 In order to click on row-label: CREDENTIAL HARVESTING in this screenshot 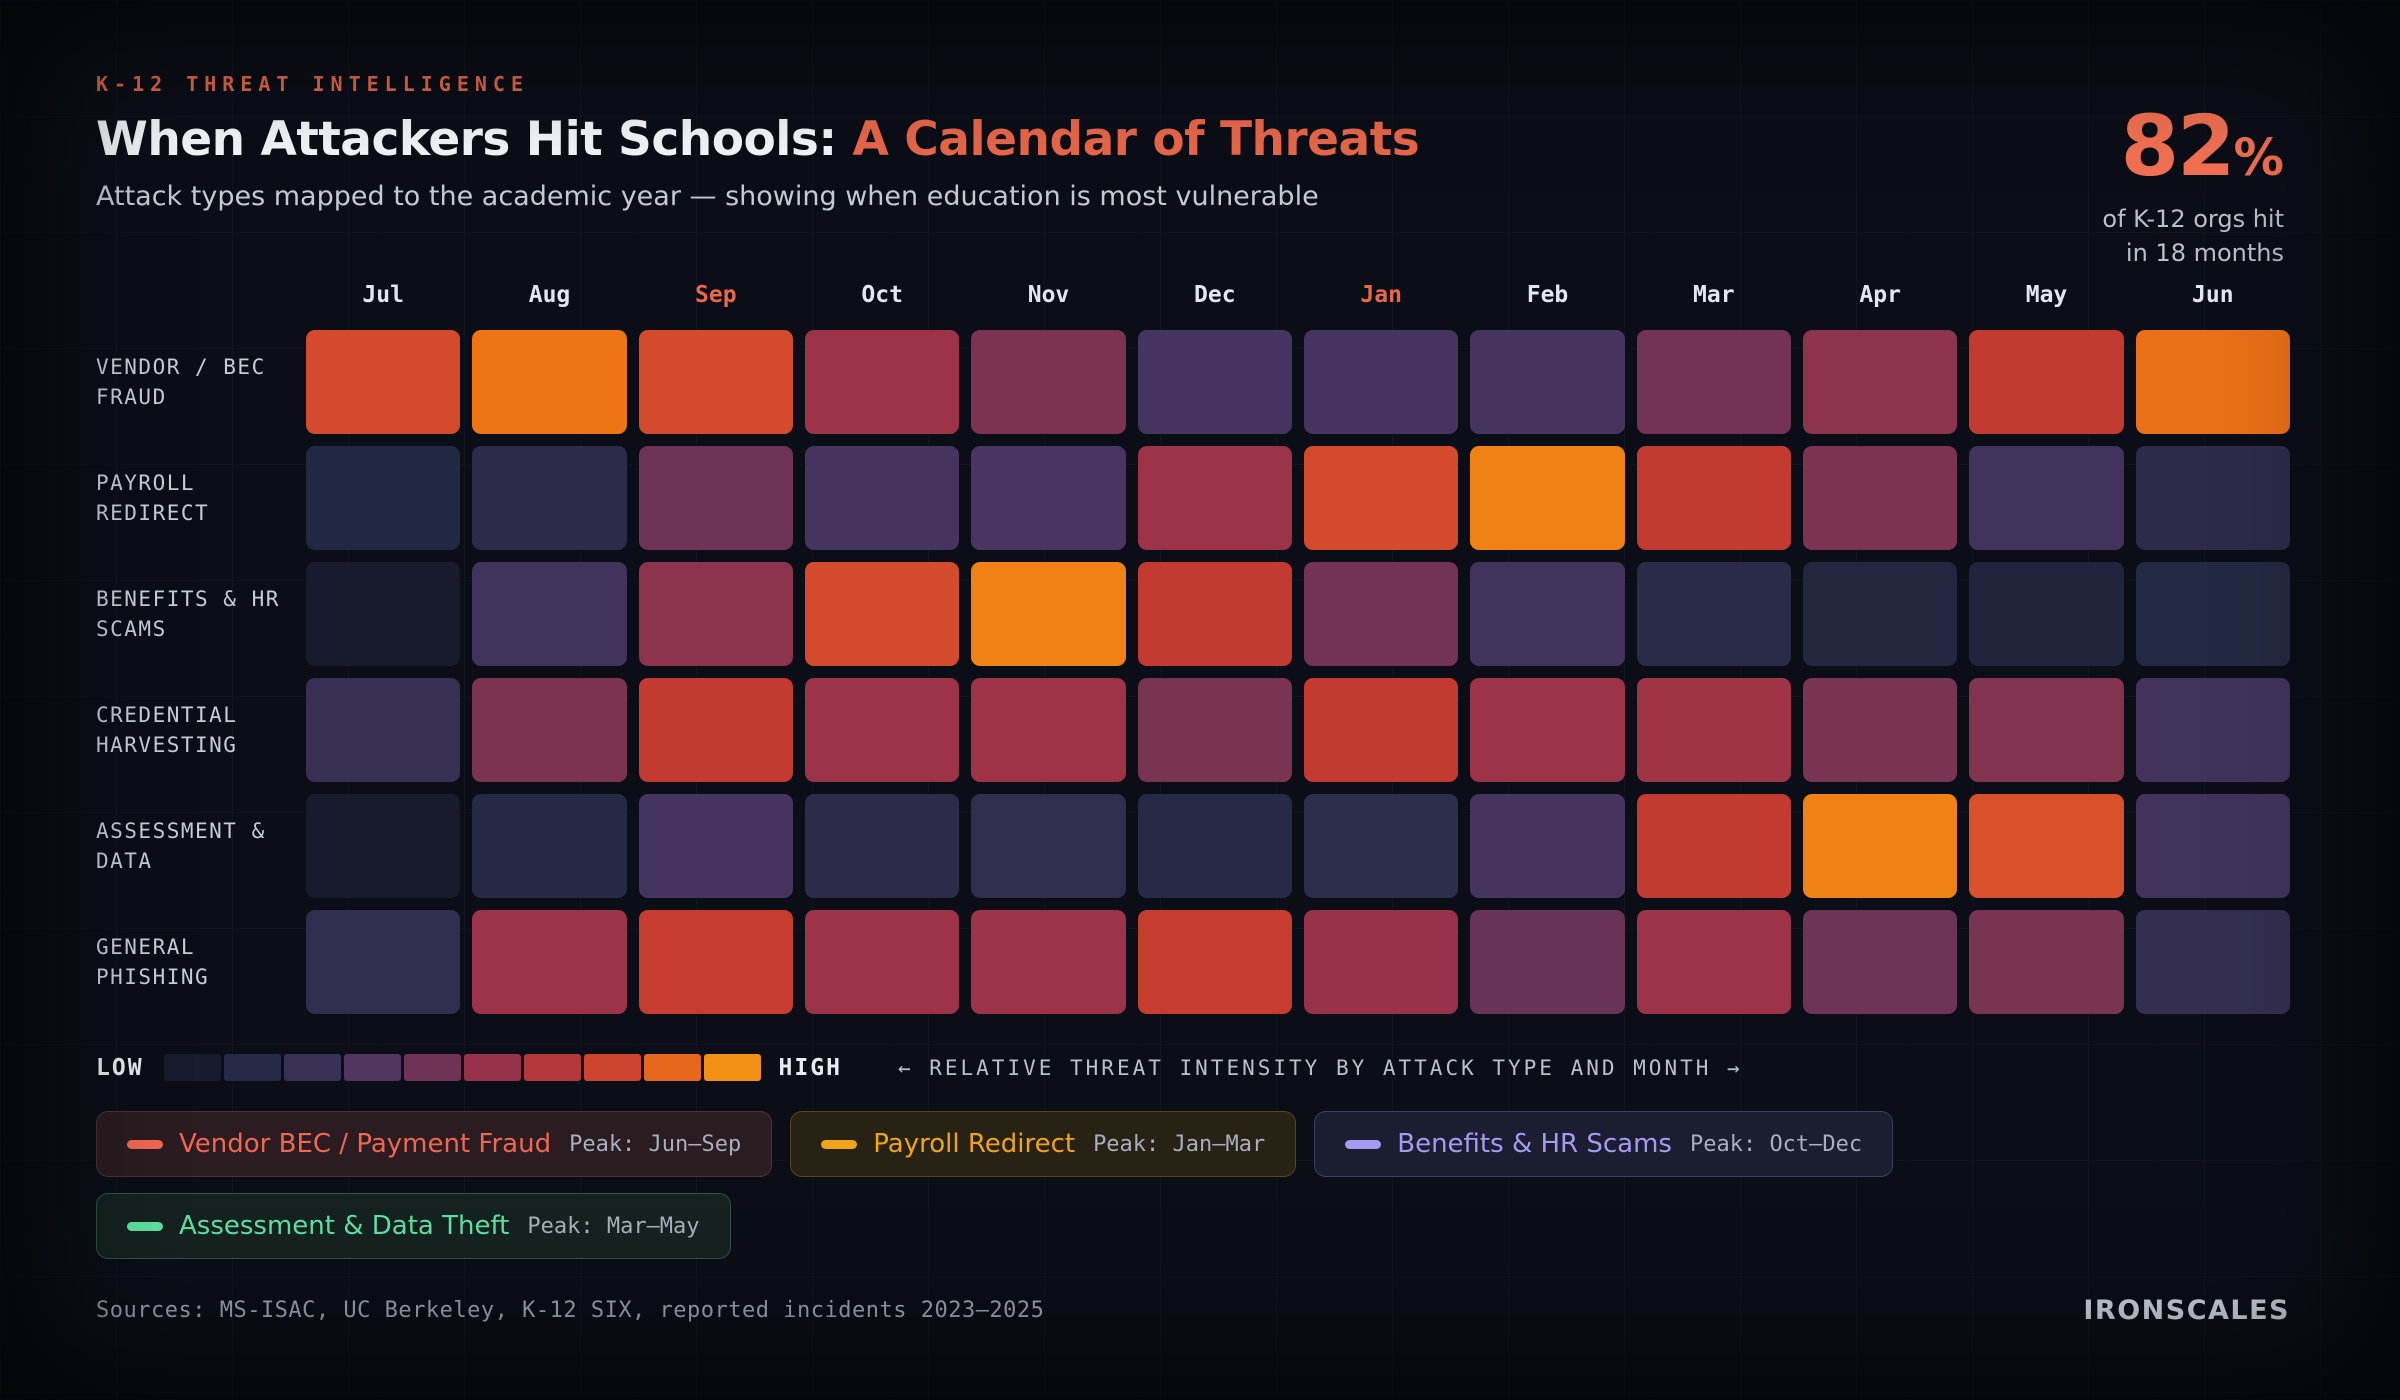, I will do `click(167, 730)`.